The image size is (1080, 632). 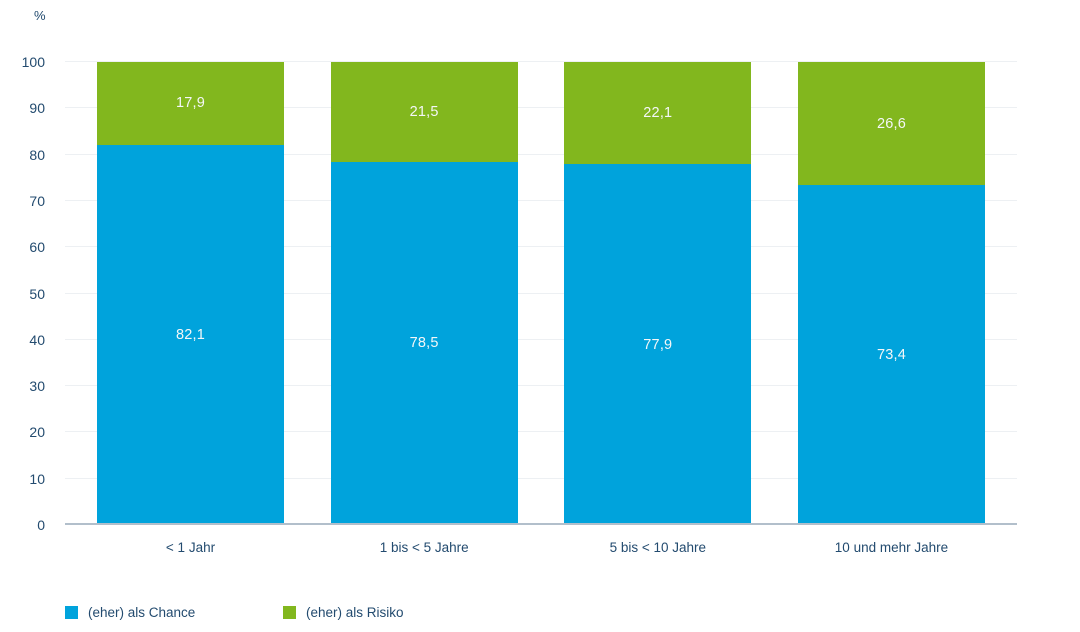 What do you see at coordinates (891, 547) in the screenshot?
I see `x-category-label: 10 und mehr Jahre` at bounding box center [891, 547].